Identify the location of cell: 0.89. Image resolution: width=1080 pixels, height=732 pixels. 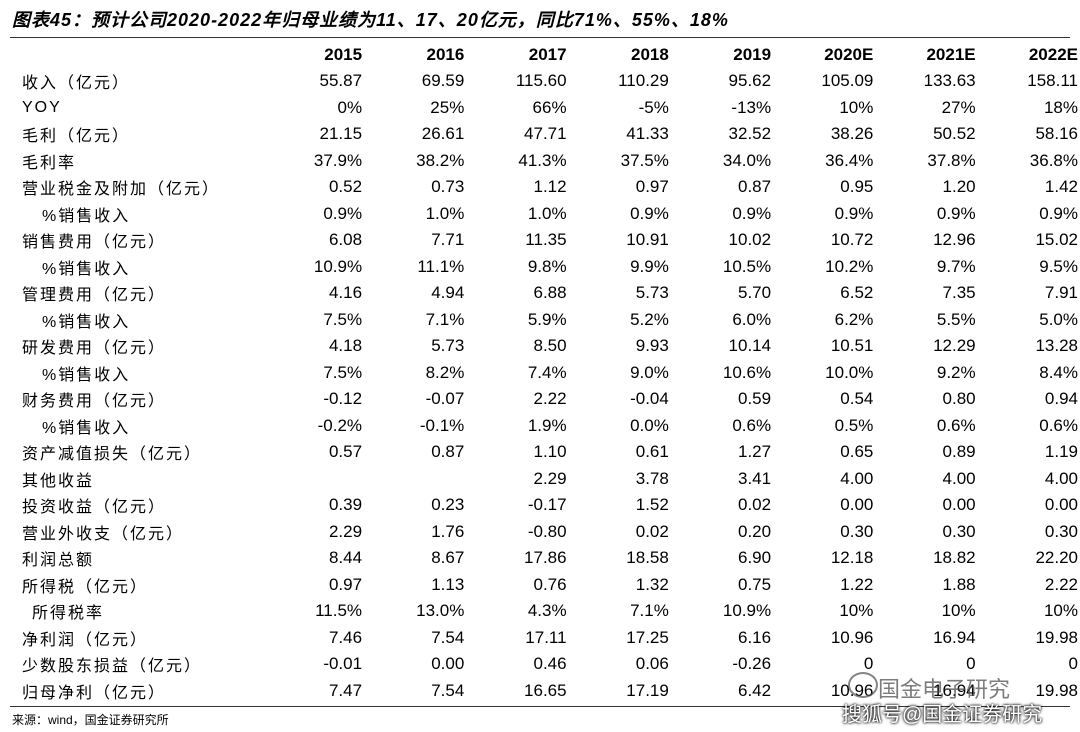
(959, 452).